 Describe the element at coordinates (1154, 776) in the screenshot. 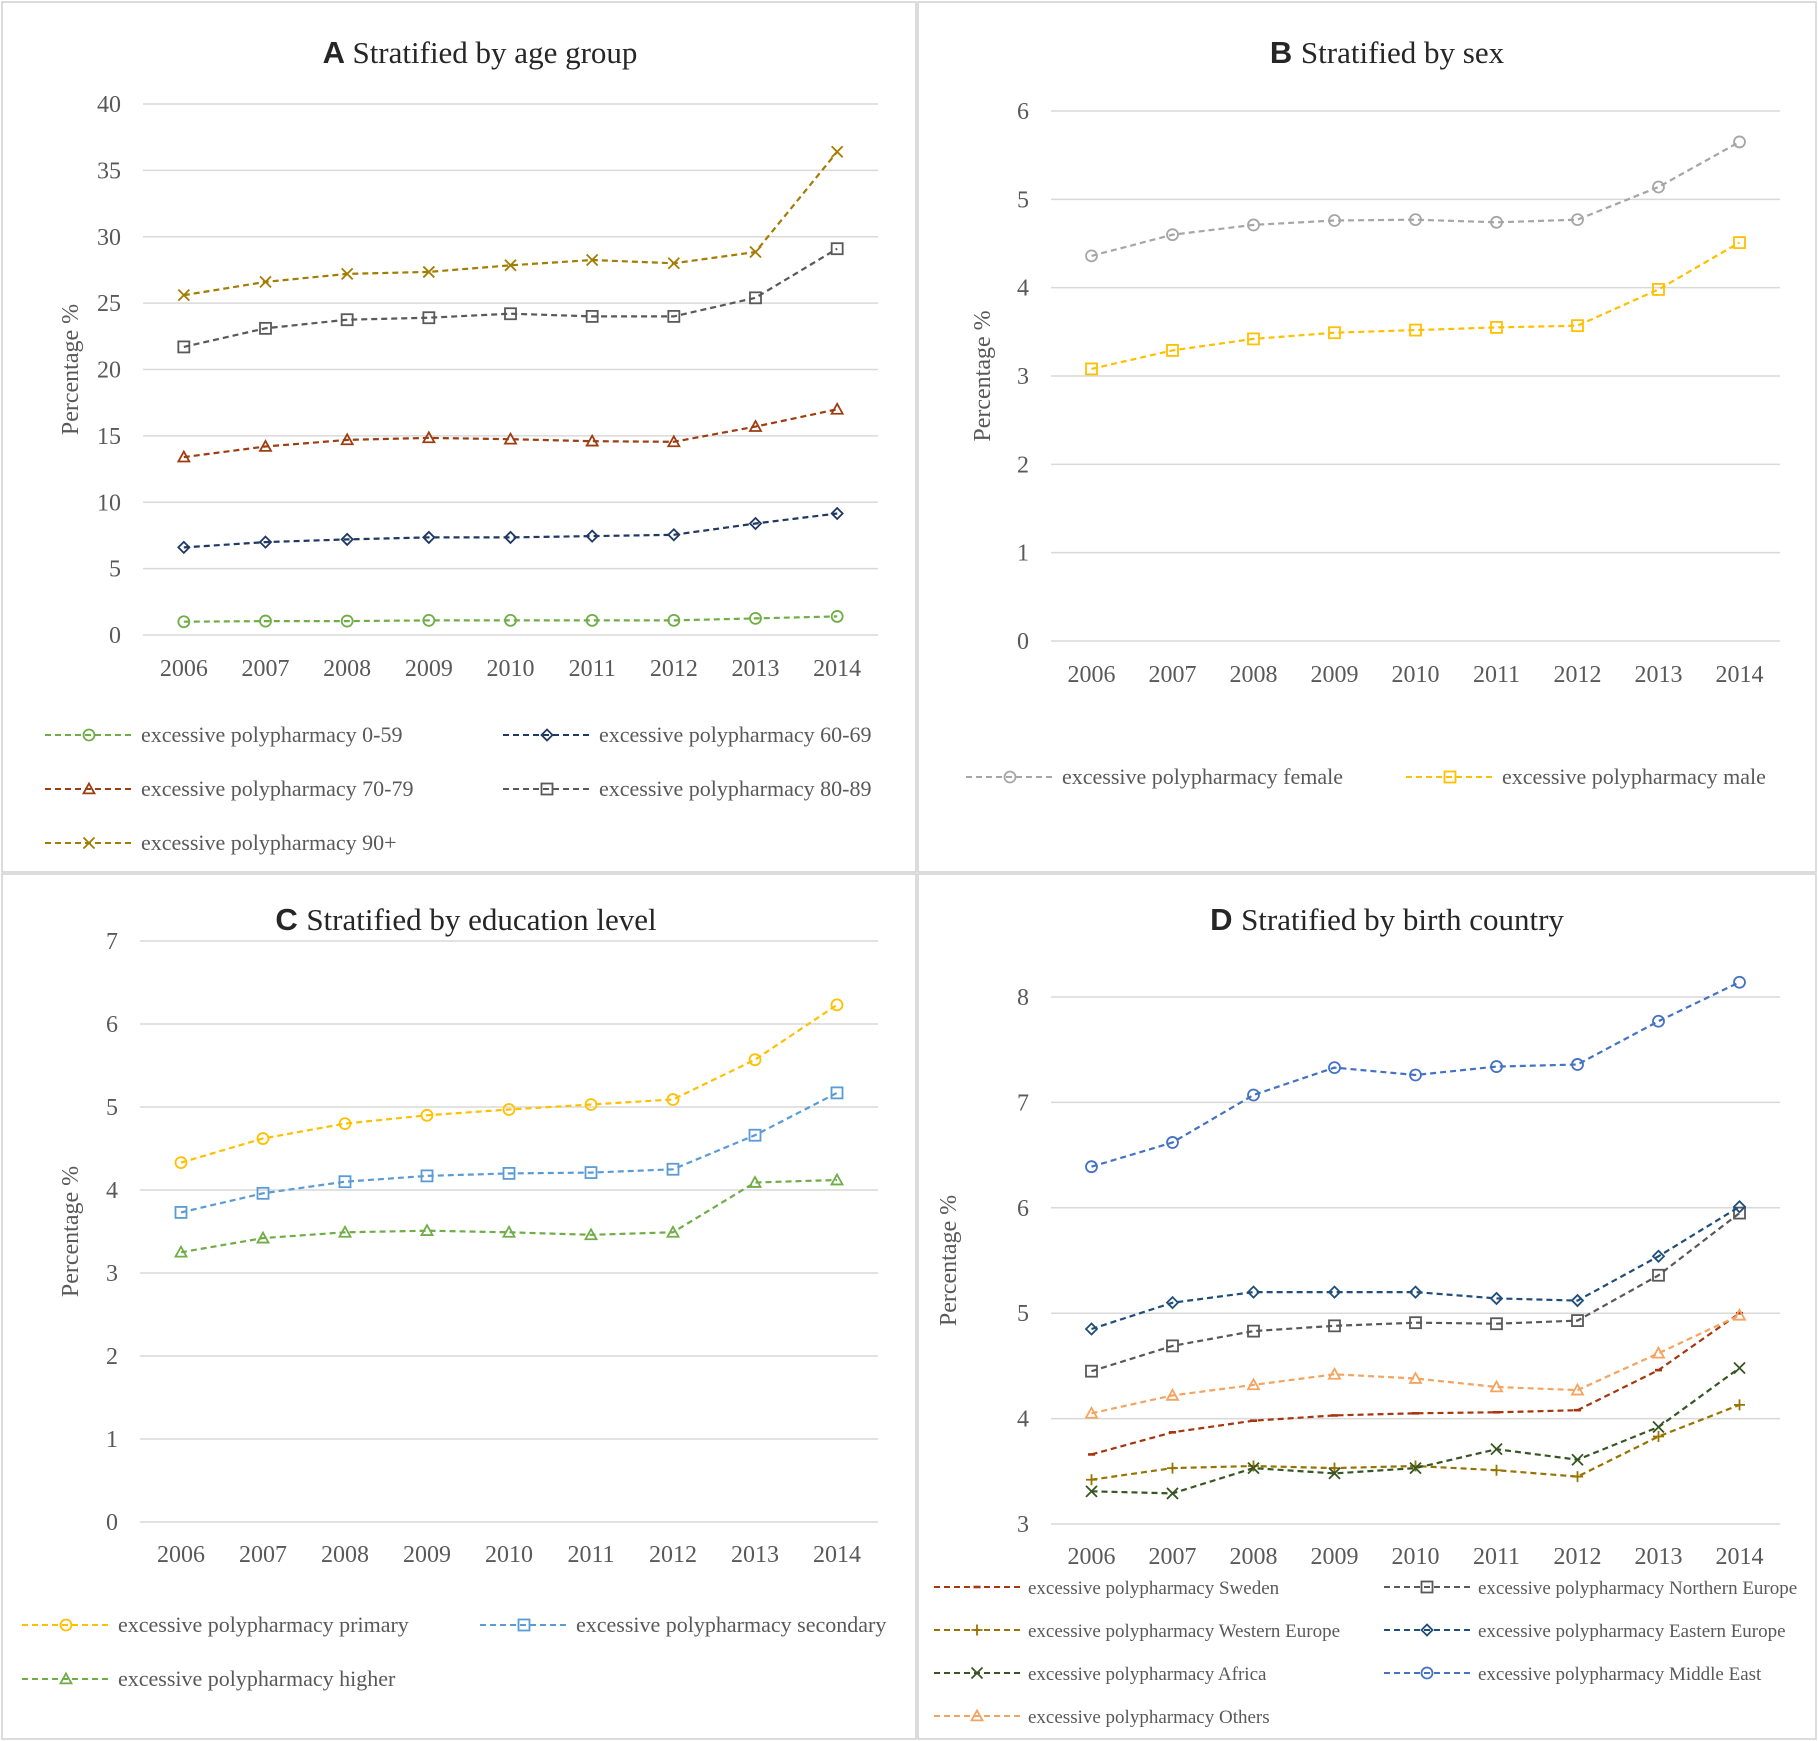

I see `panel-b-legend-item: excessive polypharmacy female` at that location.